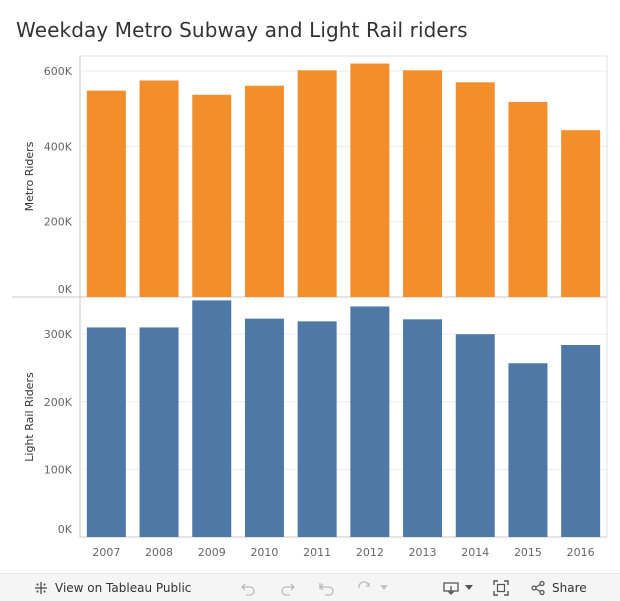 The width and height of the screenshot is (620, 601). What do you see at coordinates (370, 552) in the screenshot?
I see `x-tick-label: 2012` at bounding box center [370, 552].